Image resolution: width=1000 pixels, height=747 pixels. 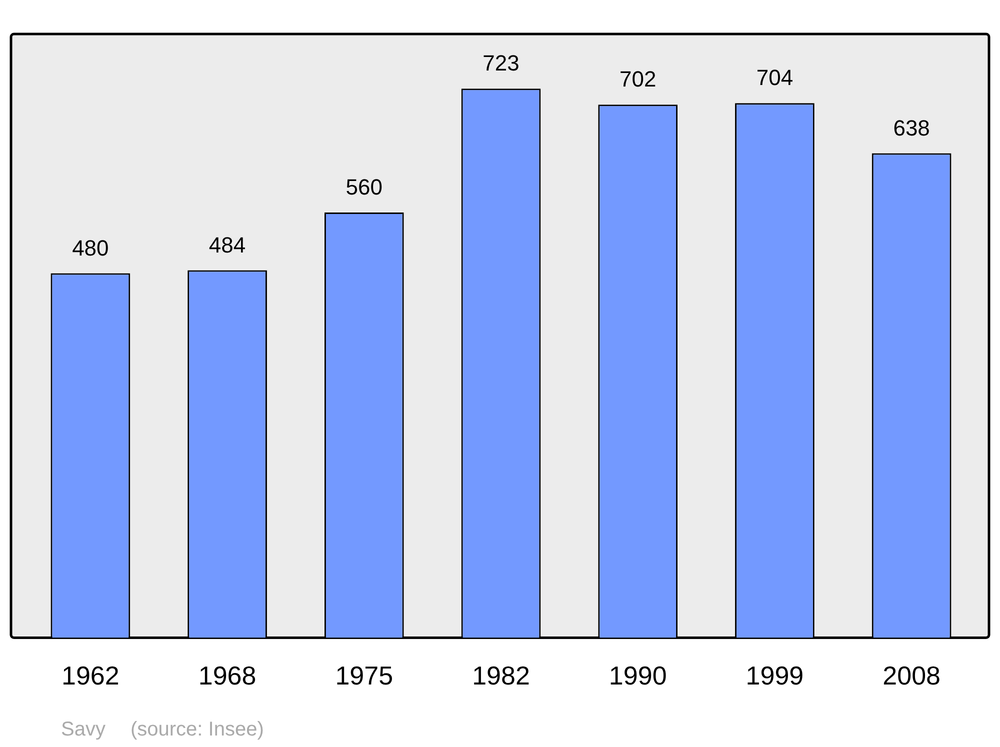 I want to click on text: Savy, so click(x=83, y=729).